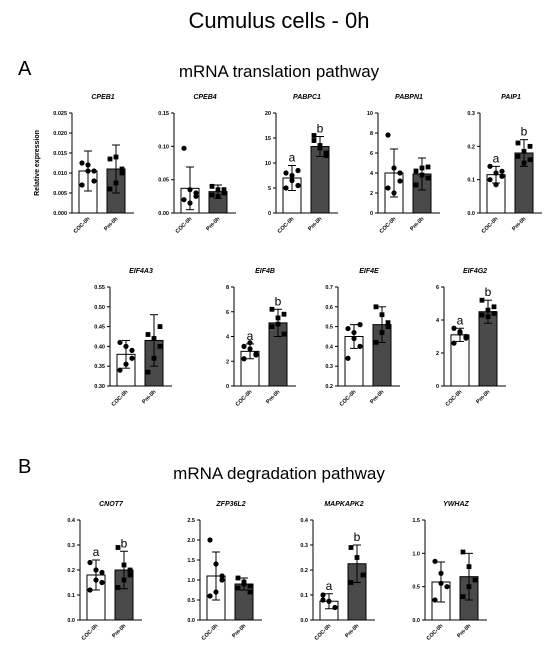 The width and height of the screenshot is (558, 662). Describe the element at coordinates (348, 398) in the screenshot. I see `x-category-label-eif4e: COC-0h` at that location.